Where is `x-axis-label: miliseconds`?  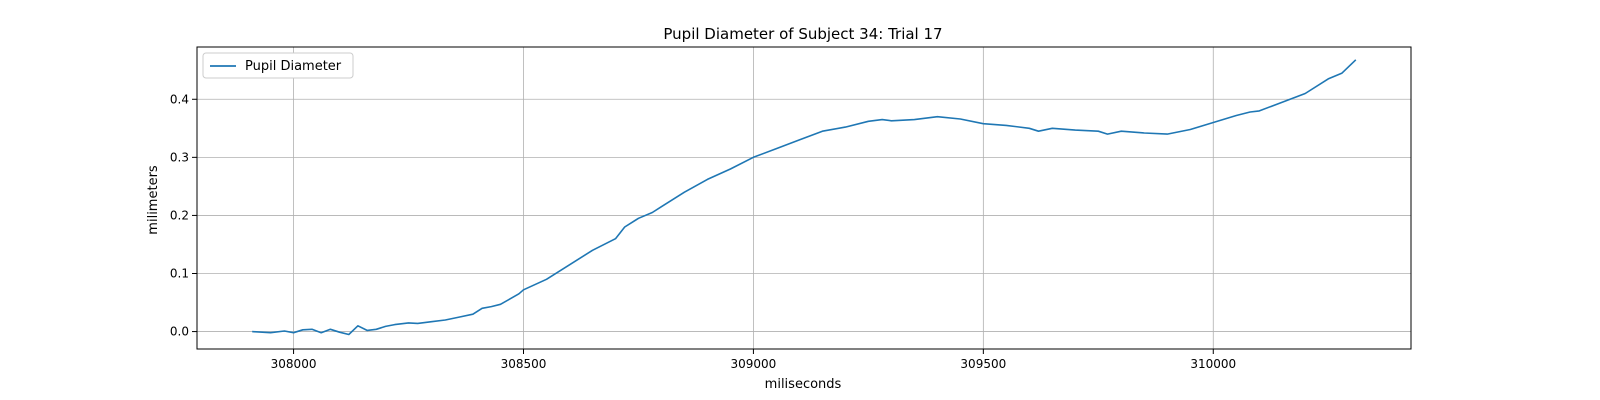
x-axis-label: miliseconds is located at coordinates (803, 384).